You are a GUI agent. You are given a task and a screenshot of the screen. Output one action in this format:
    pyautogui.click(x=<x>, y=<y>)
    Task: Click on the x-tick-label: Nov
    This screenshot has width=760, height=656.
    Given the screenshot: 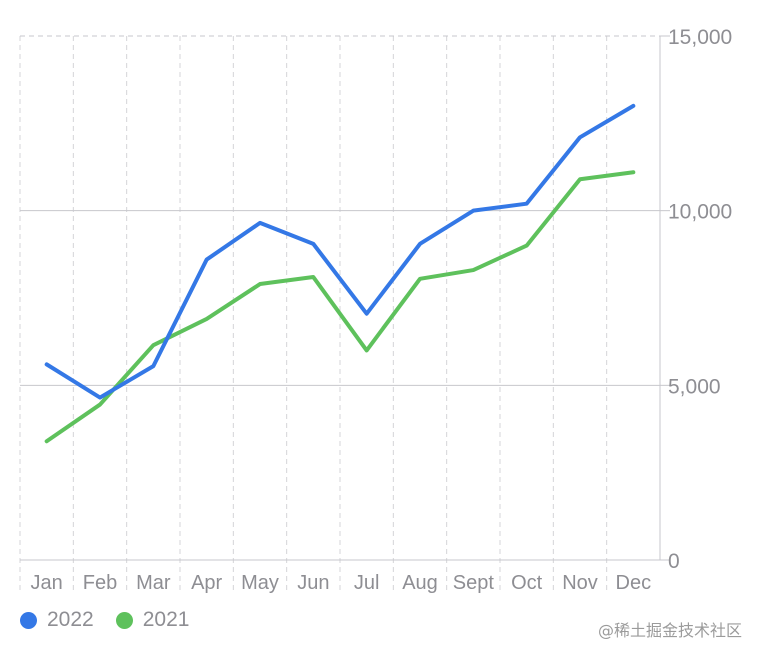 What is the action you would take?
    pyautogui.click(x=580, y=583)
    